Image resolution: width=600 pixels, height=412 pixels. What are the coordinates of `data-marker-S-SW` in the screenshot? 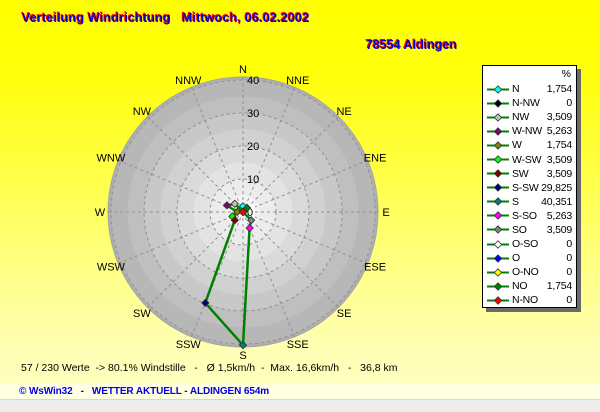 It's located at (205, 303).